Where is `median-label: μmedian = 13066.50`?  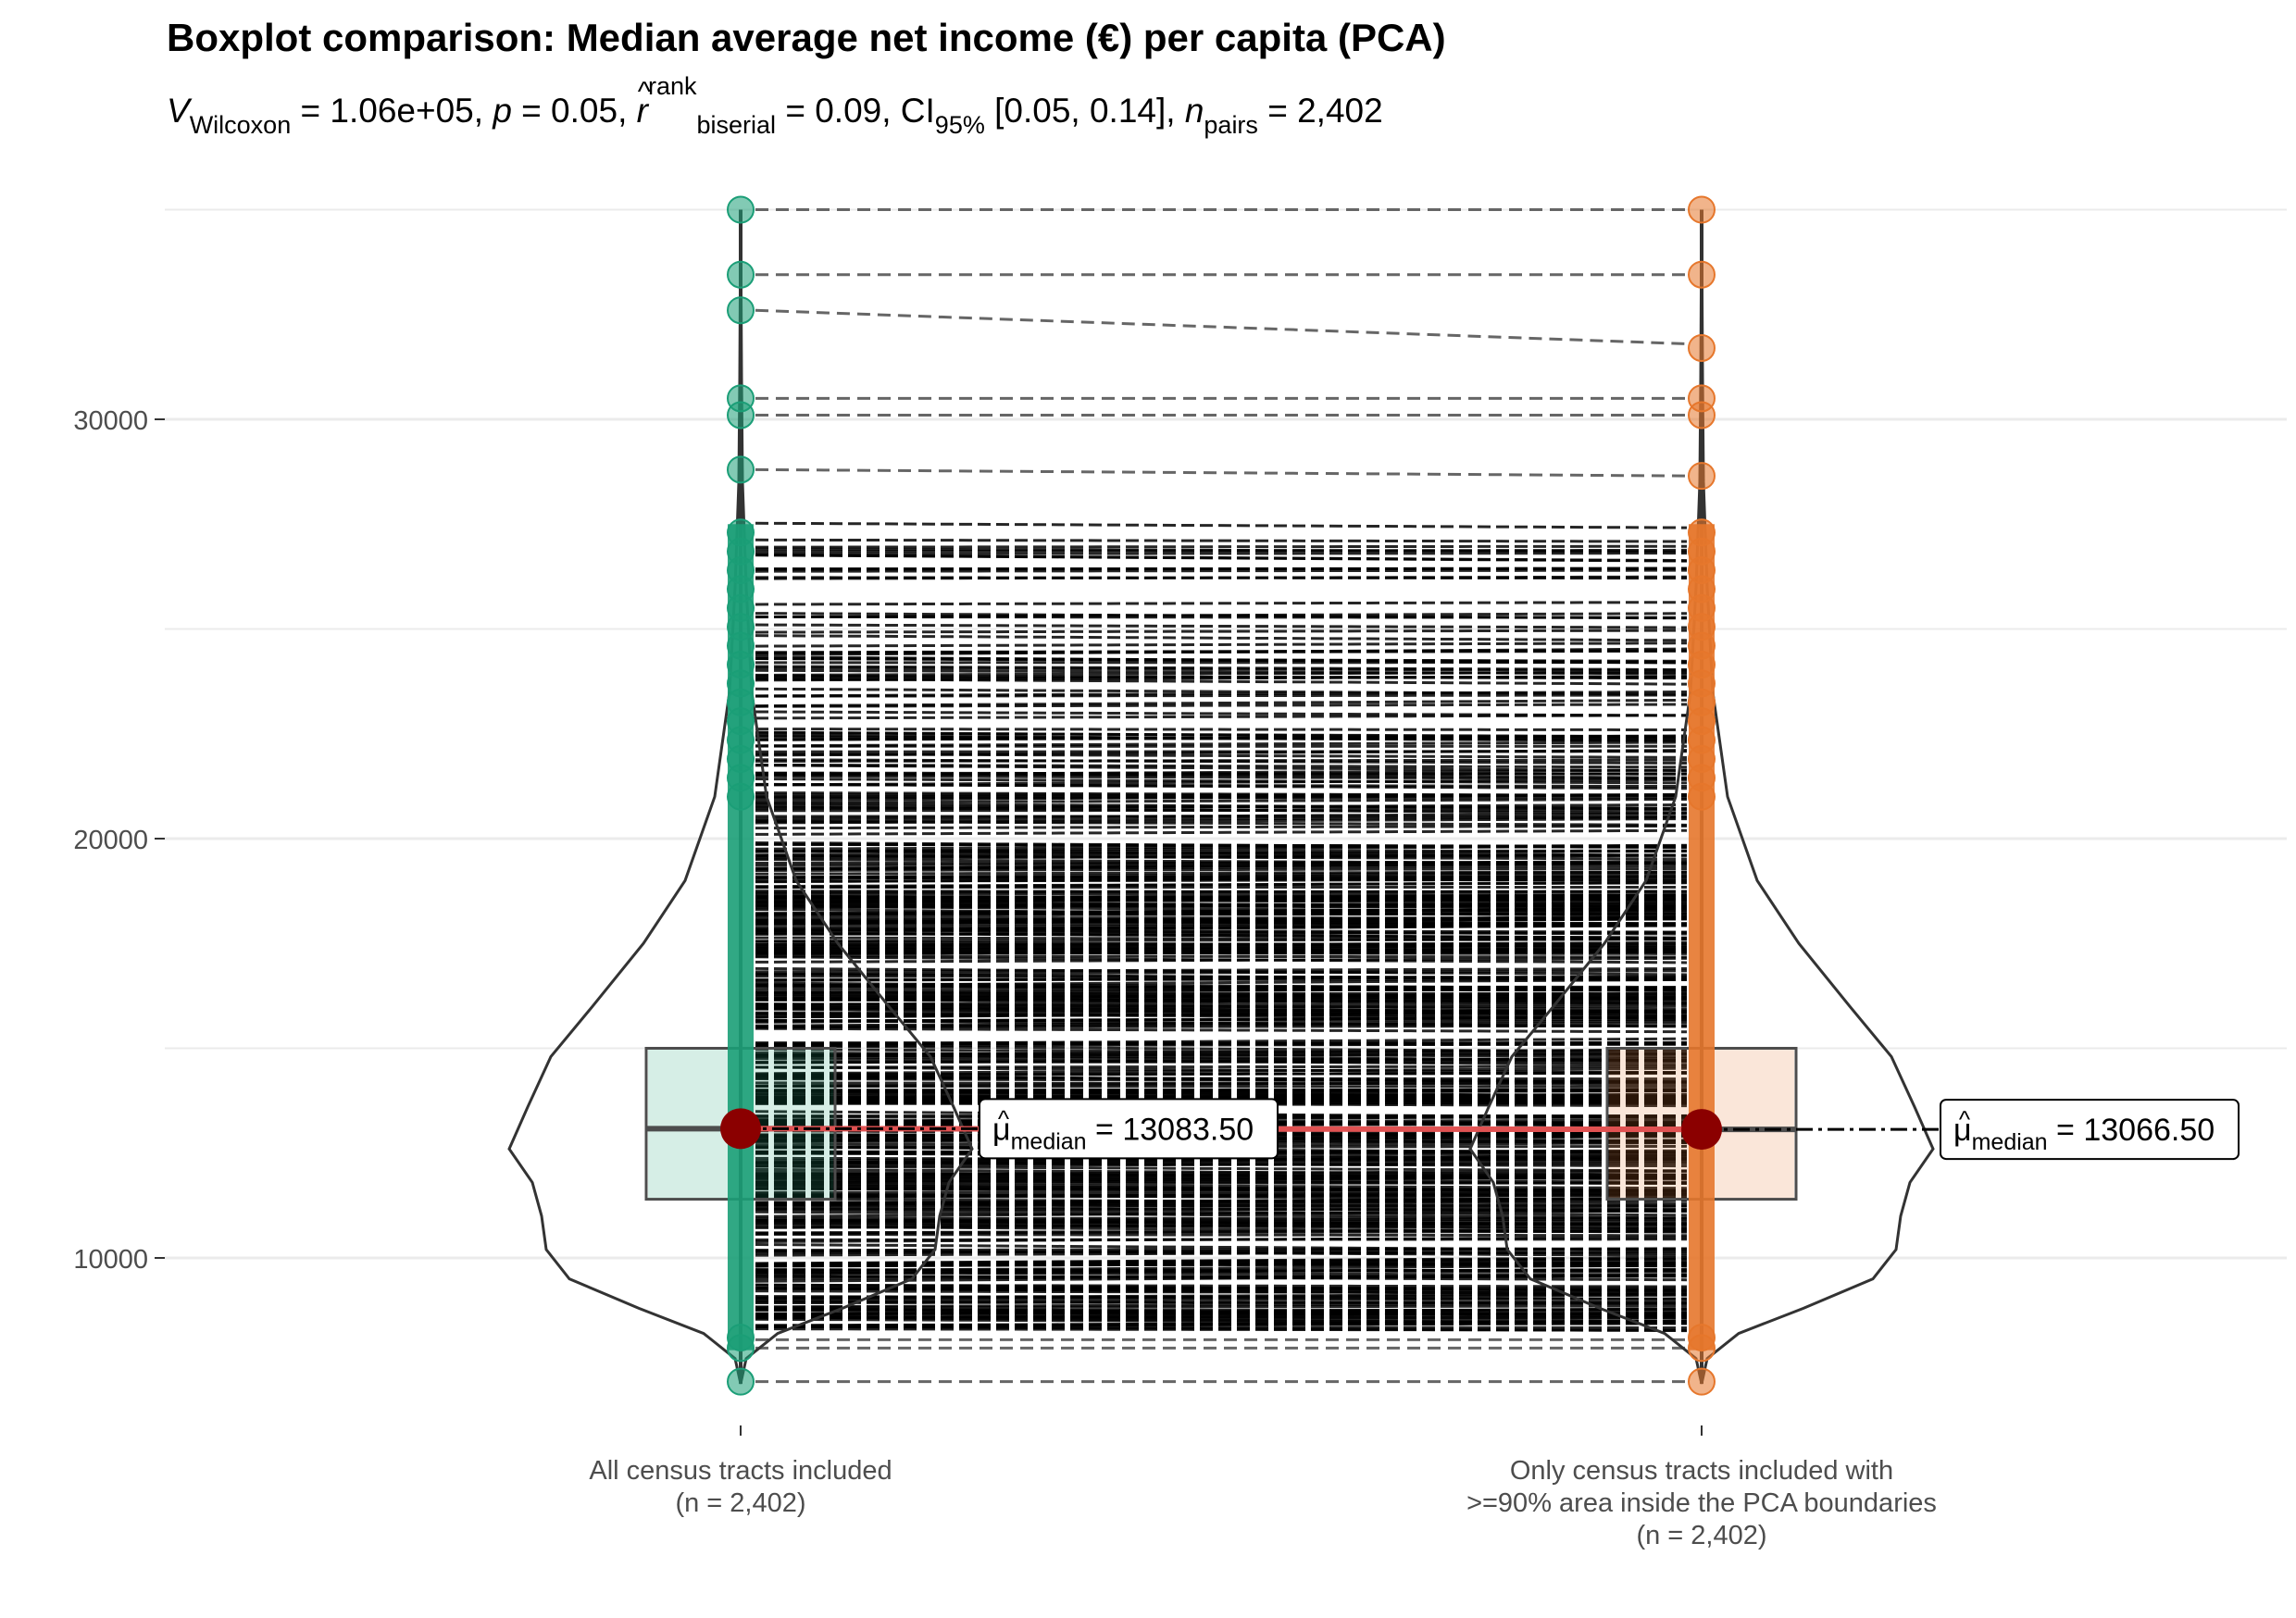
median-label: μmedian = 13066.50 is located at coordinates (2084, 1134).